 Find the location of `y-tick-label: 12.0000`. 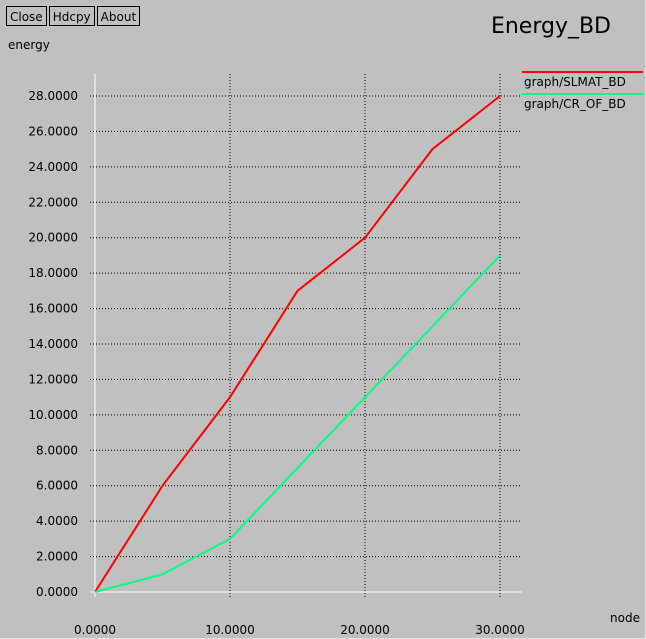

y-tick-label: 12.0000 is located at coordinates (53, 379).